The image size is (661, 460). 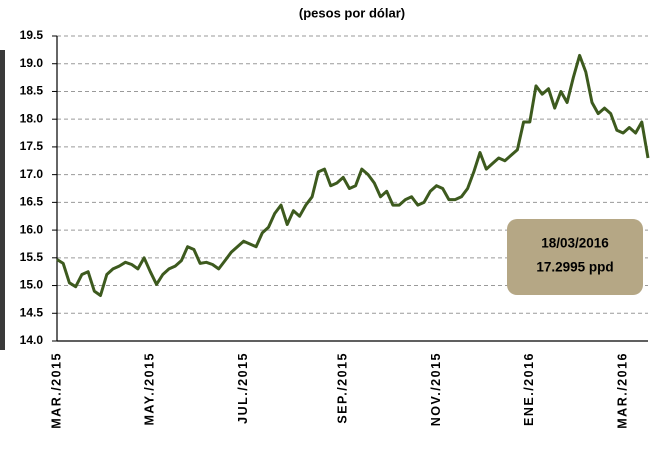 I want to click on y-tick-label: 15.5, so click(x=32, y=257).